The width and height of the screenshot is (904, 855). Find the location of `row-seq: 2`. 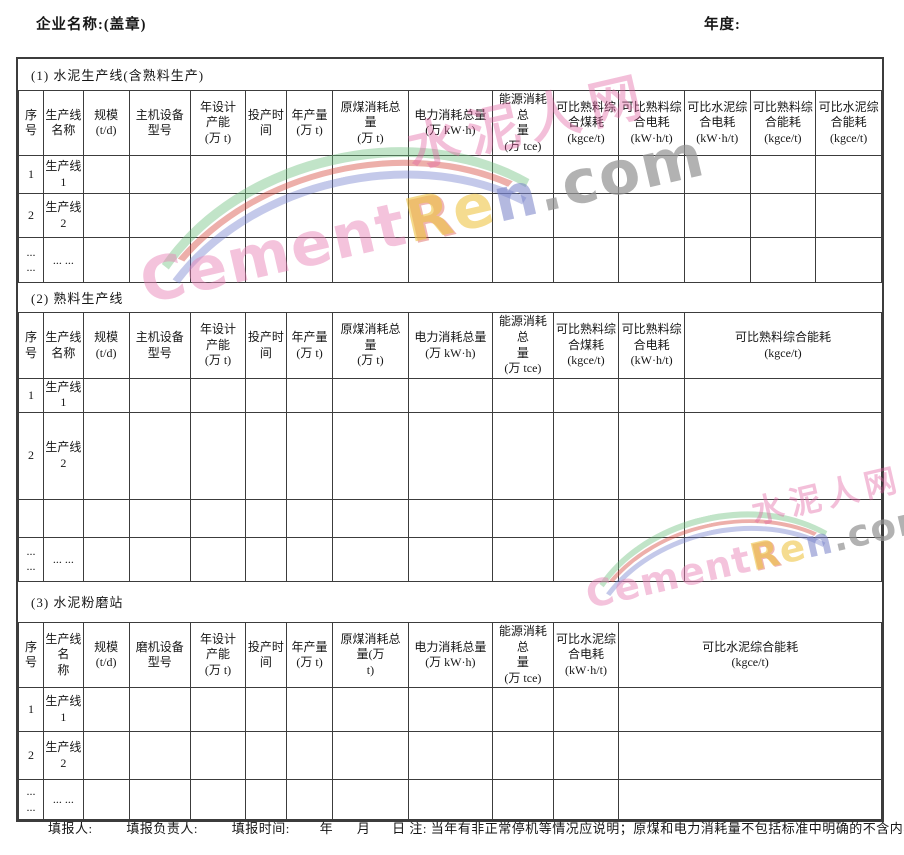

row-seq: 2 is located at coordinates (31, 756).